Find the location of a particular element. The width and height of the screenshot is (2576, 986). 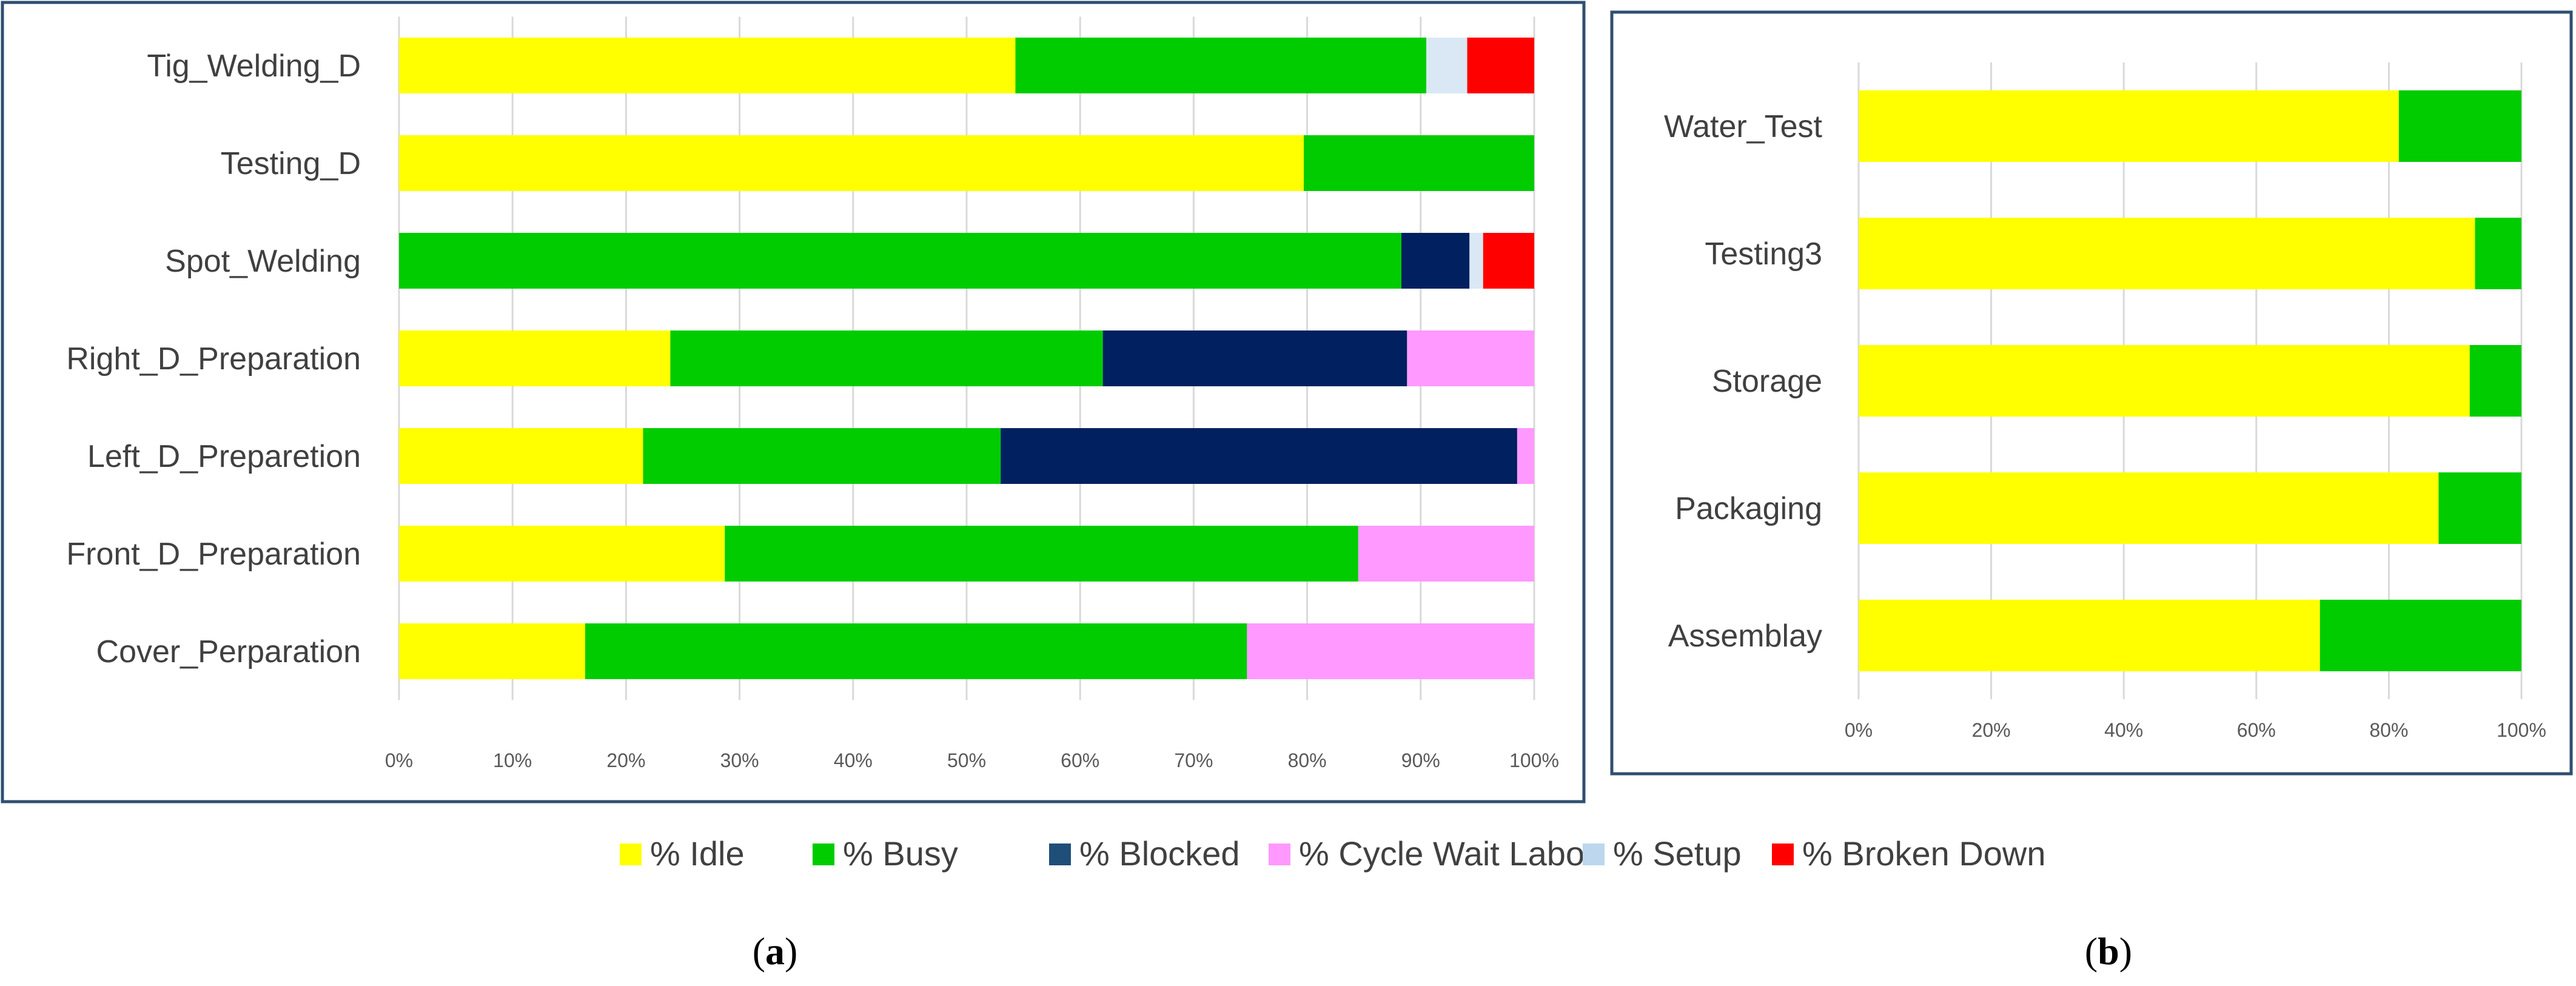

x-tick-label-b-4: 80% is located at coordinates (2388, 730).